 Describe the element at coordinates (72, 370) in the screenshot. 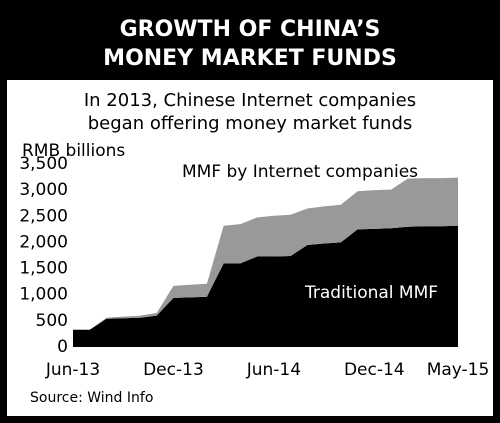

I see `x-tick-label: Jun-13` at that location.